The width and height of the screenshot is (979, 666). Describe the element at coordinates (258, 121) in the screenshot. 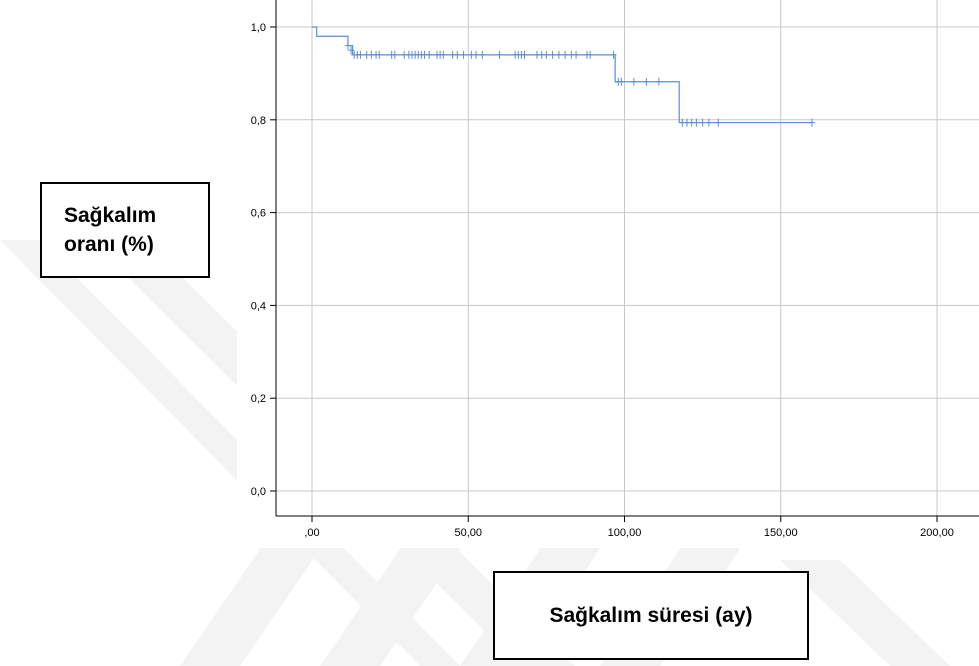

I see `y-tick-label: 0,8` at that location.